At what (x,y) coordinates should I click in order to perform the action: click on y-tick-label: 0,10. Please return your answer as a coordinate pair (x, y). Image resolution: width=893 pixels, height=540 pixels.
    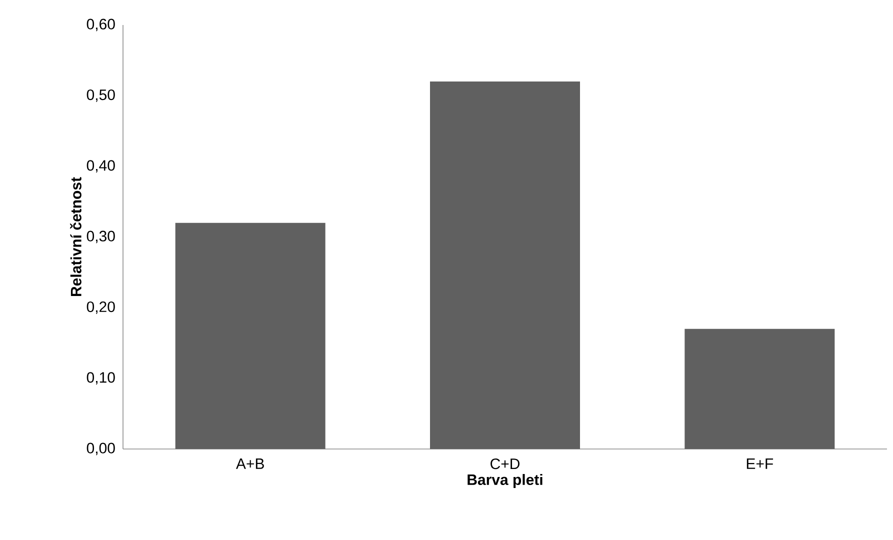
    Looking at the image, I should click on (100, 378).